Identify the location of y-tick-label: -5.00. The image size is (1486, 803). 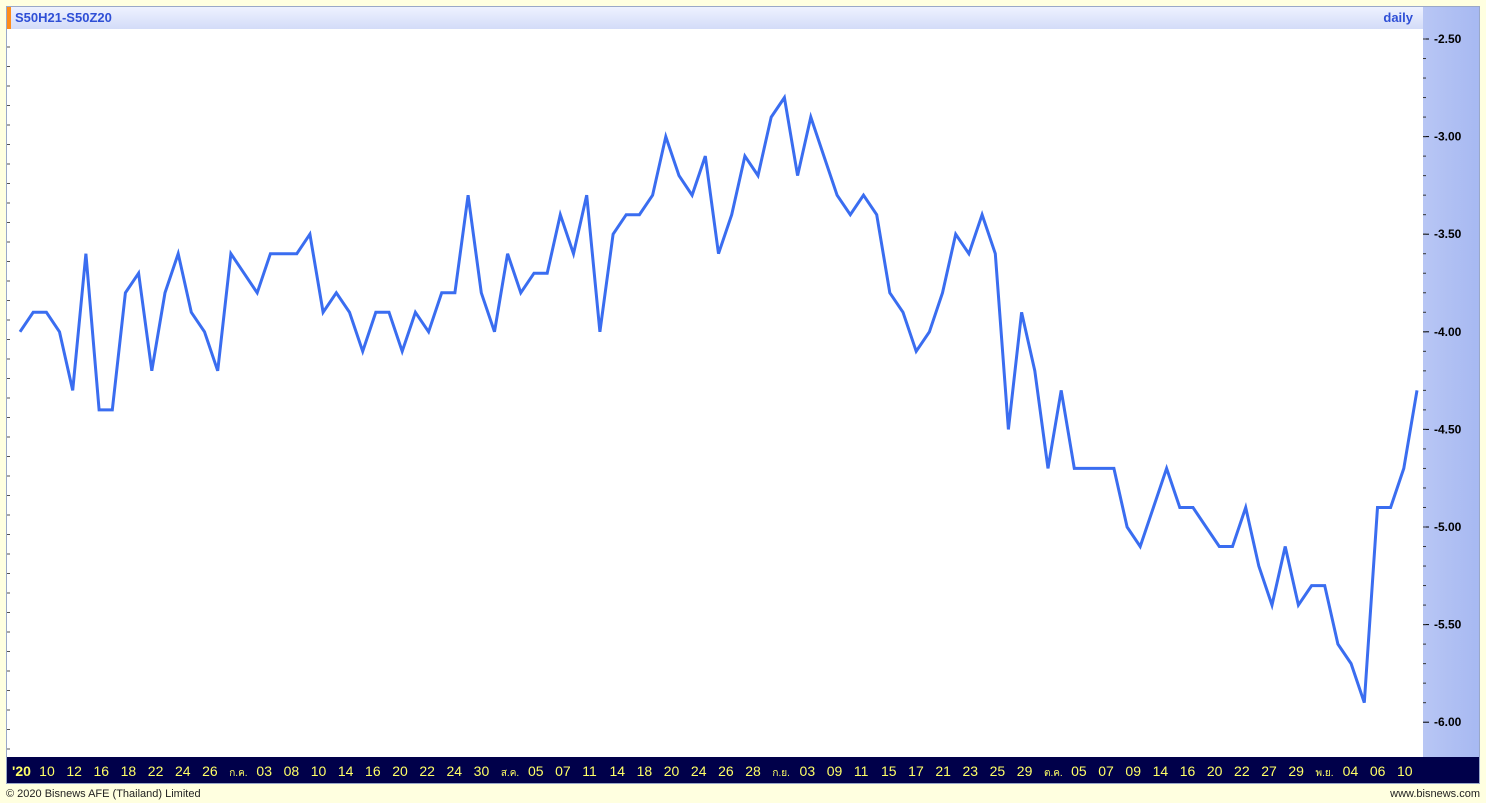
(1448, 527).